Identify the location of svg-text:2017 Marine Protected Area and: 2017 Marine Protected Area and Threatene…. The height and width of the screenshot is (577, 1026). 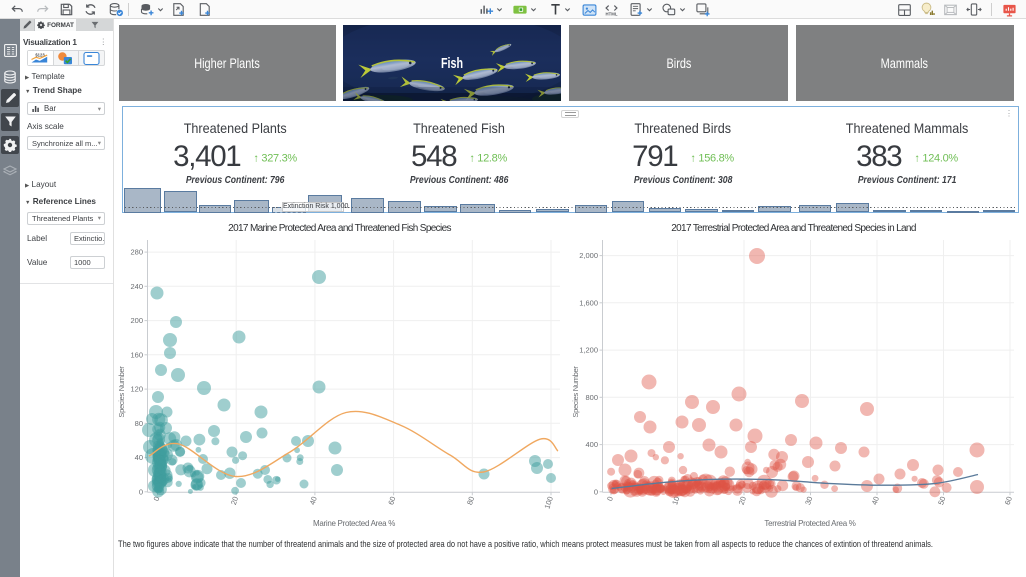
(339, 228).